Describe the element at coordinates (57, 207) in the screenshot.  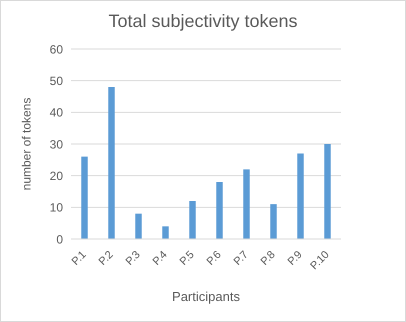
I see `y-tick-label: 10` at that location.